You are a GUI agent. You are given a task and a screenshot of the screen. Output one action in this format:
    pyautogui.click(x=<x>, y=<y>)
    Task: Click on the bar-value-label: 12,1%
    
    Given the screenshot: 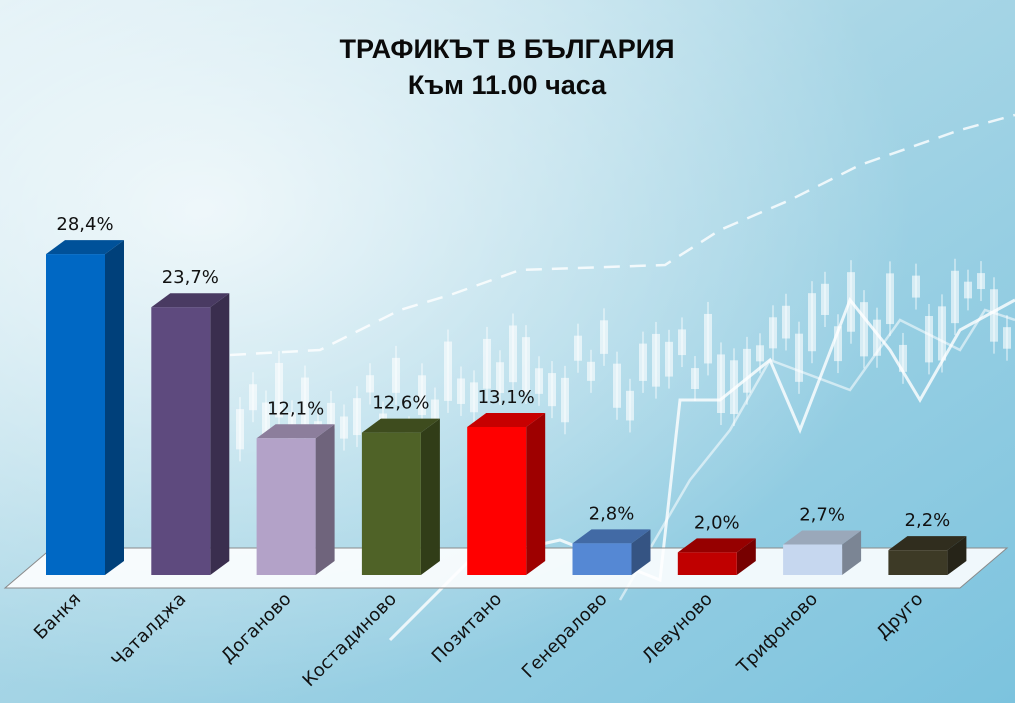 What is the action you would take?
    pyautogui.click(x=295, y=408)
    